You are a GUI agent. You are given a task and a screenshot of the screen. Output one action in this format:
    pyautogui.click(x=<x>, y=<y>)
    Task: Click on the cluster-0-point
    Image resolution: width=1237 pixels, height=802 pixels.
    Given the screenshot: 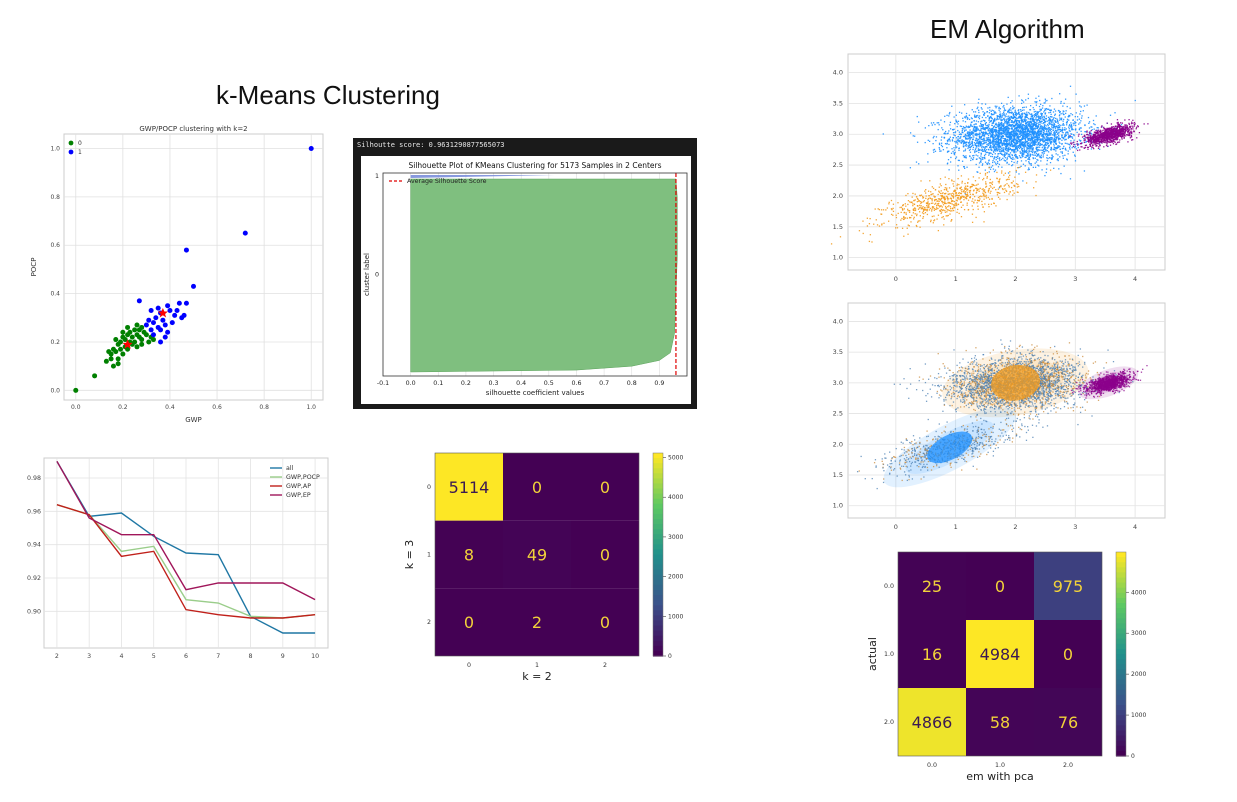 What is the action you would take?
    pyautogui.click(x=125, y=340)
    